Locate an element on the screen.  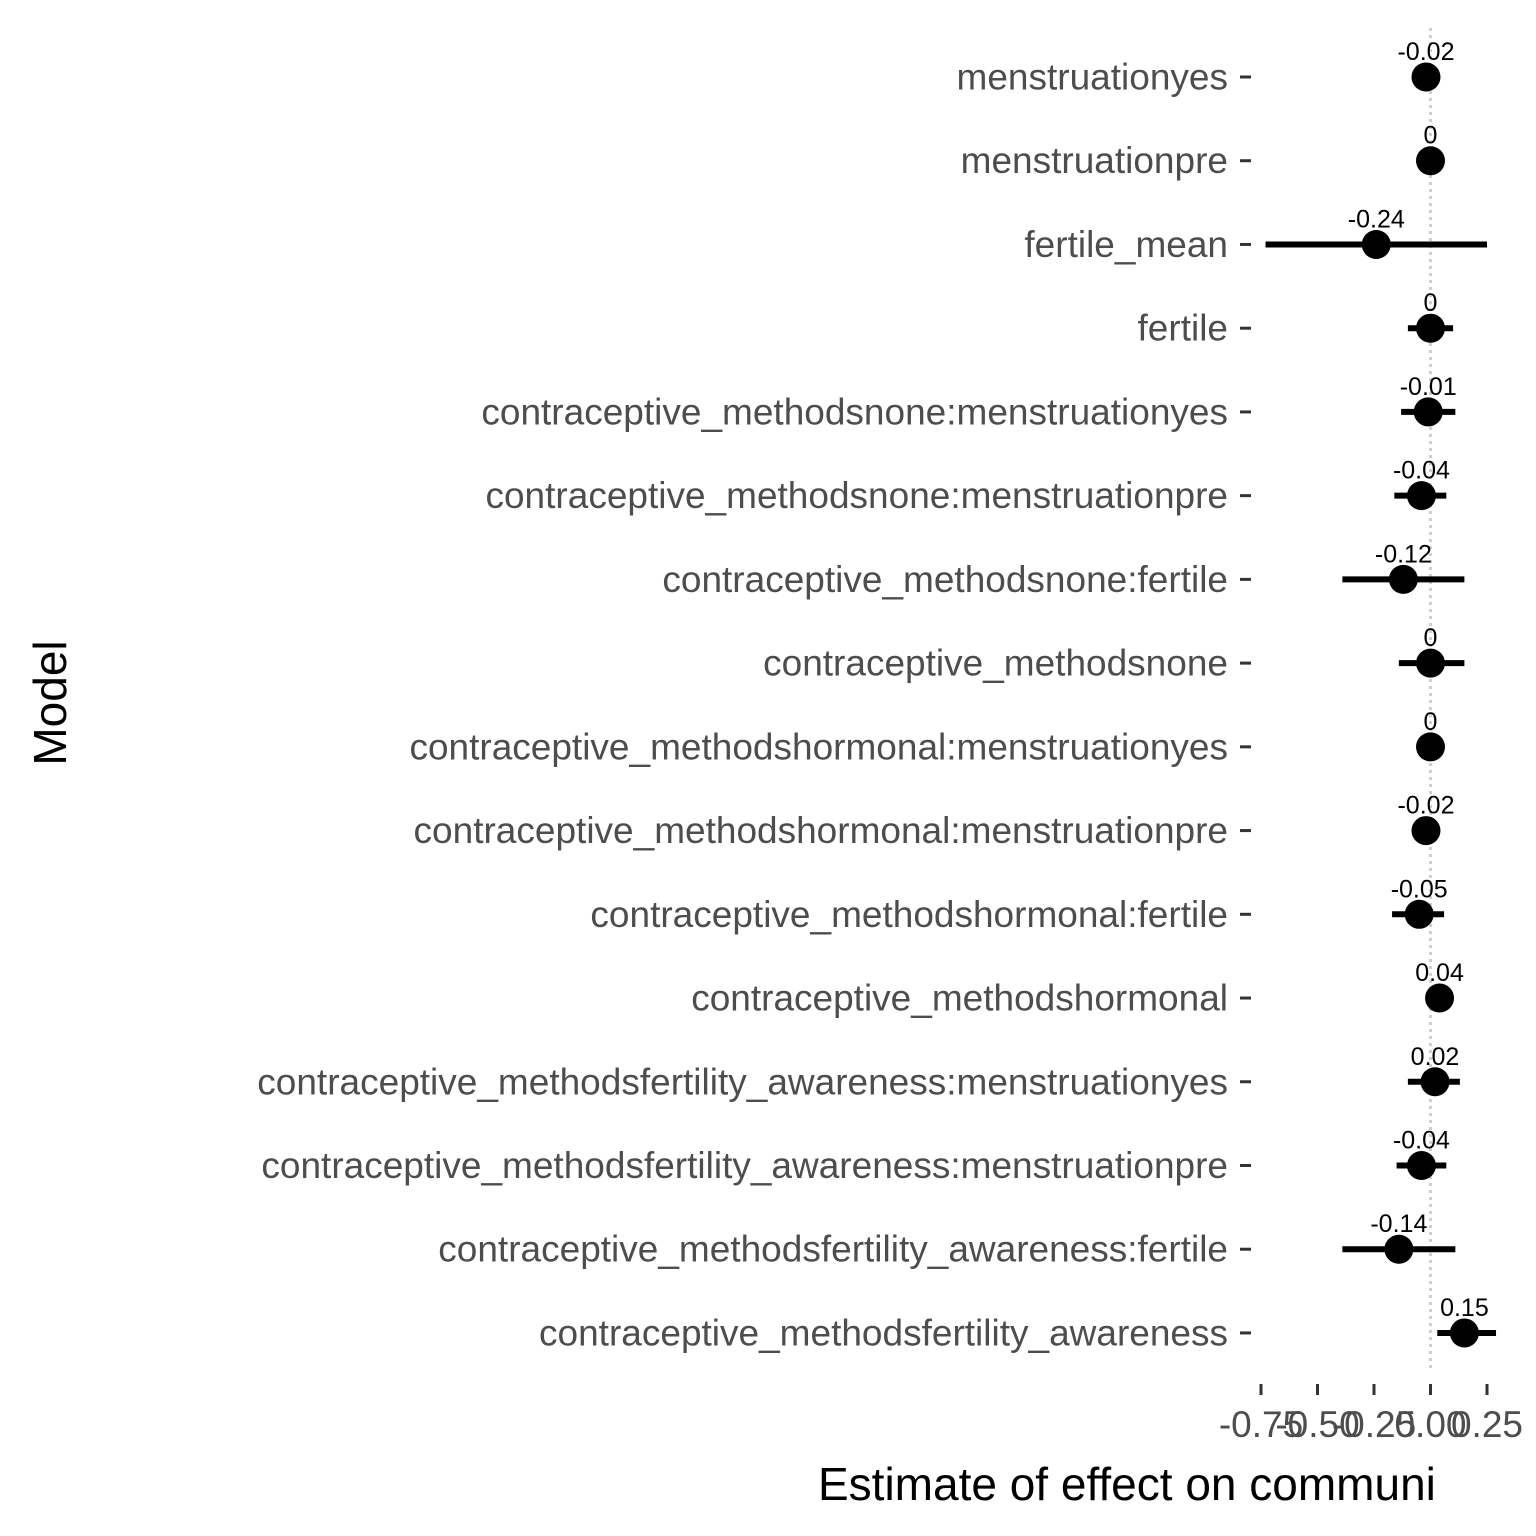
point-estimates is located at coordinates (1420, 705).